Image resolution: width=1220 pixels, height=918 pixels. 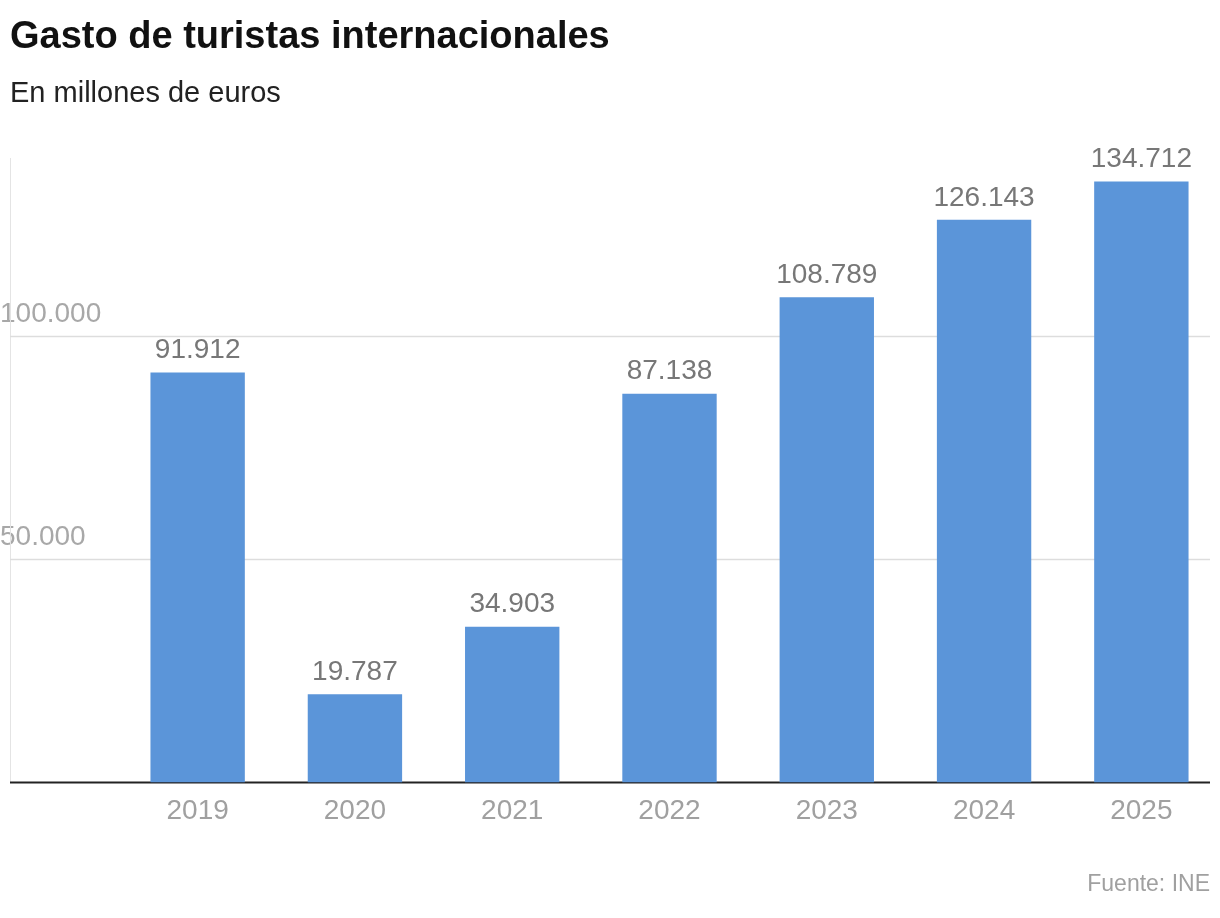 What do you see at coordinates (51, 313) in the screenshot?
I see `y-tick-label: 100.000` at bounding box center [51, 313].